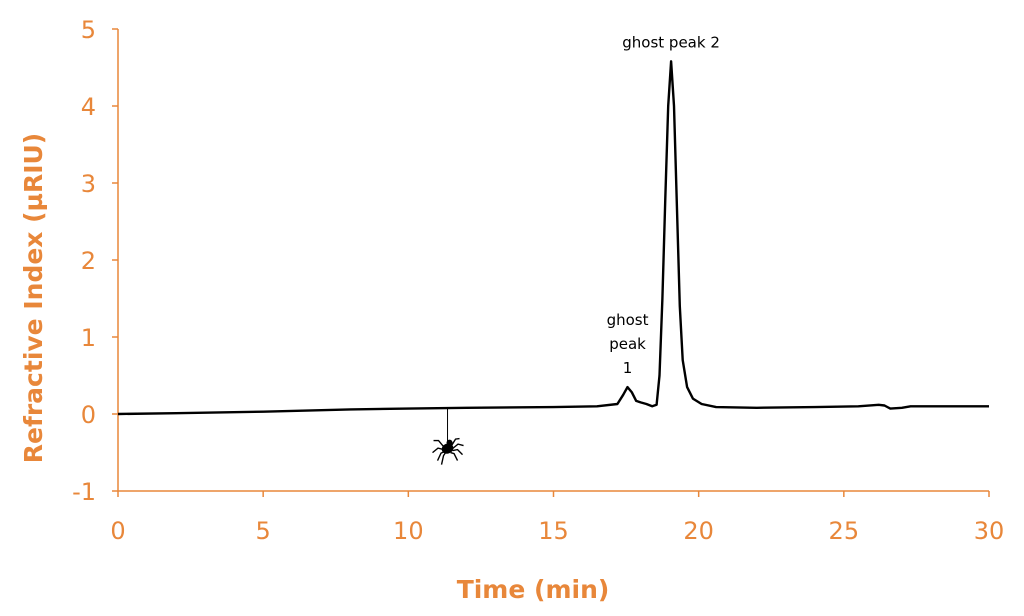 This screenshot has width=1024, height=616. I want to click on x-axis-label: Time (min), so click(533, 589).